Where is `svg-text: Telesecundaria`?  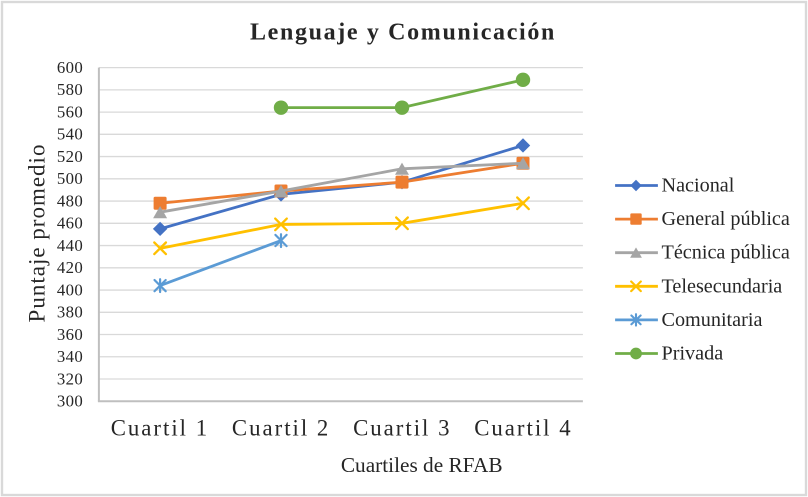
svg-text: Telesecundaria is located at coordinates (722, 286).